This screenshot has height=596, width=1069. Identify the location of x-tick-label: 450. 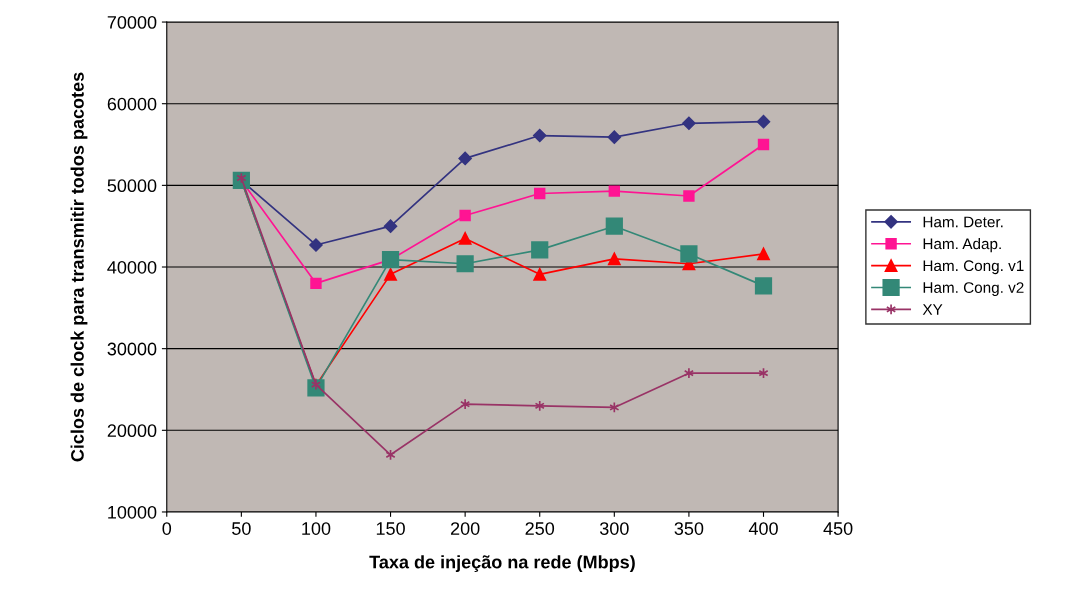
(838, 528).